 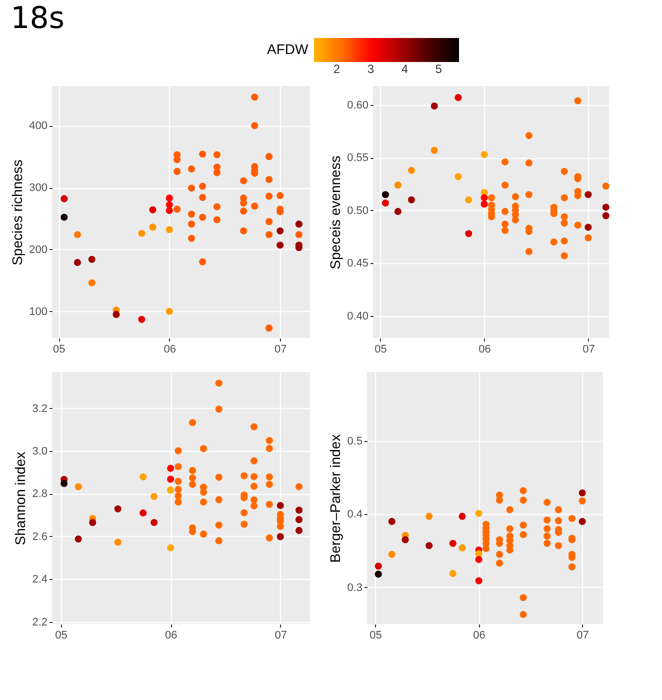 What do you see at coordinates (354, 588) in the screenshot?
I see `y-tick-label: 0.3` at bounding box center [354, 588].